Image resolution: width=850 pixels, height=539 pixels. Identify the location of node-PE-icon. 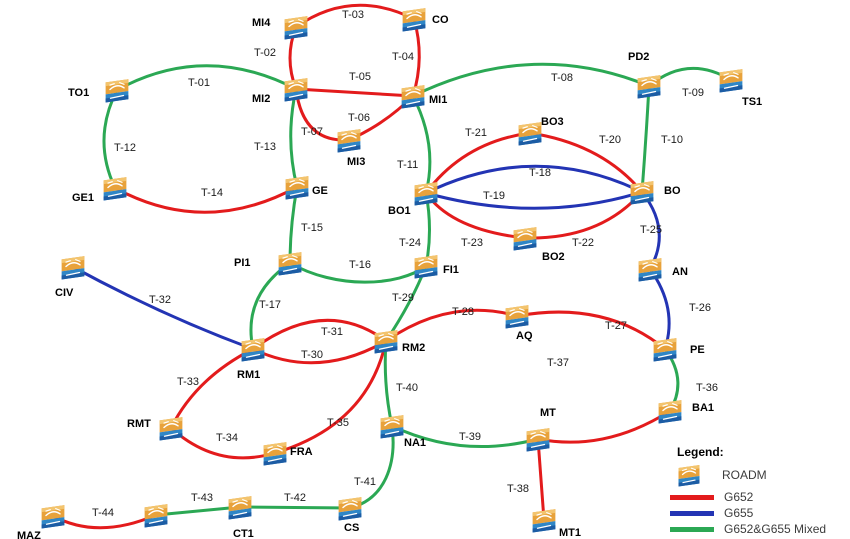
(665, 349).